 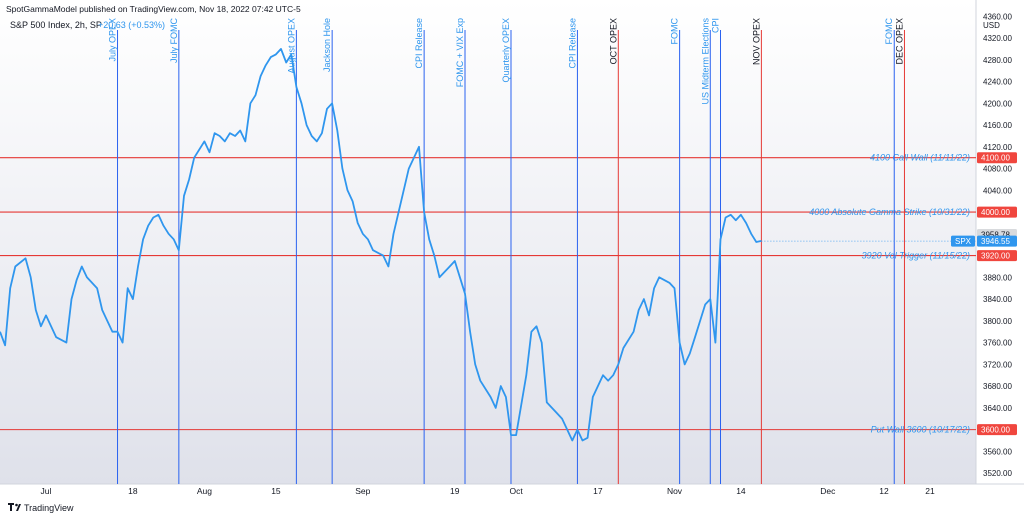 I want to click on y-tick-label: 3840.00, so click(x=997, y=299).